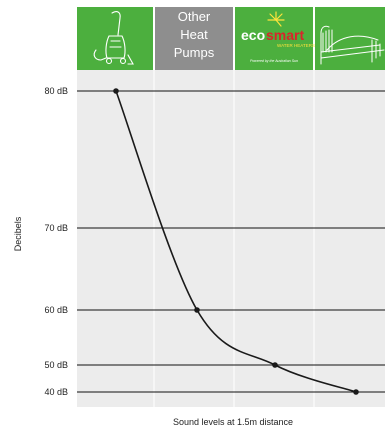 This screenshot has height=429, width=387. I want to click on logo-sub: WATER HEATERS, so click(296, 45).